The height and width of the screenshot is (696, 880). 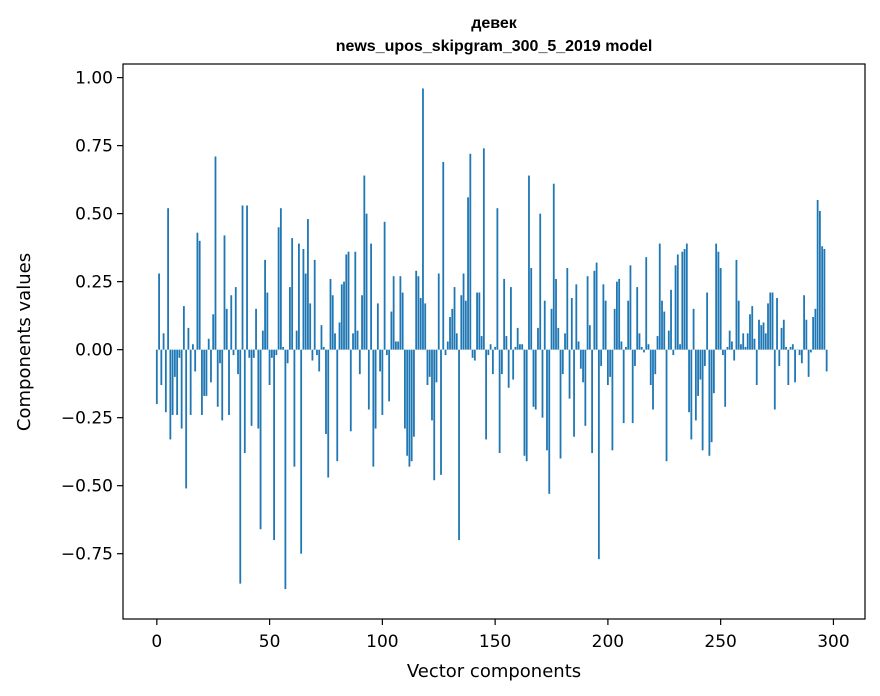 I want to click on x-axis-ticks: 0 50 100 150 200 250 300, so click(x=500, y=635).